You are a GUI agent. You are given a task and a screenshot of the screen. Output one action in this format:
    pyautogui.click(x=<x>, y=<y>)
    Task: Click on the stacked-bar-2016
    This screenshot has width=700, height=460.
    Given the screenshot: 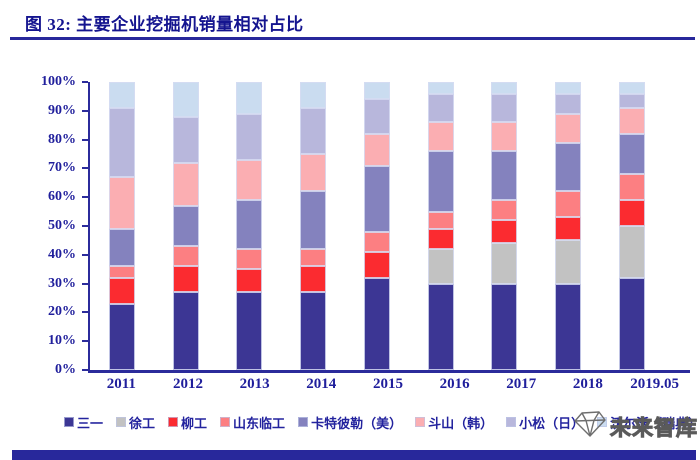 What is the action you would take?
    pyautogui.click(x=440, y=226)
    